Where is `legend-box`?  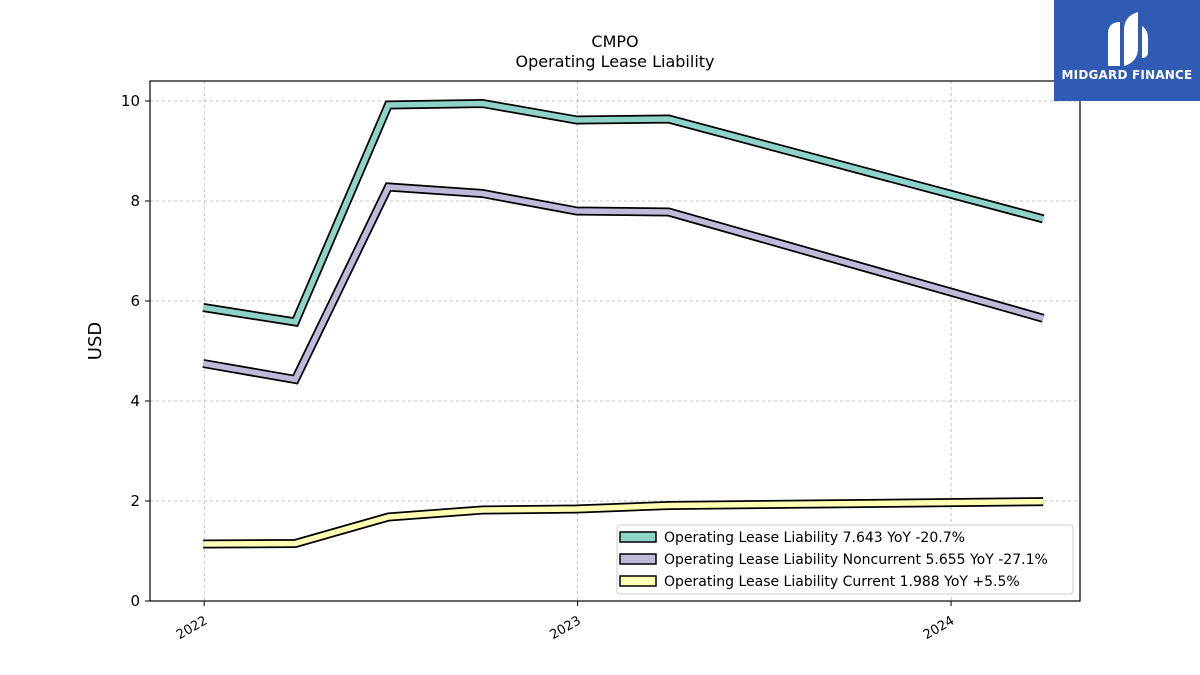
legend-box is located at coordinates (845, 559).